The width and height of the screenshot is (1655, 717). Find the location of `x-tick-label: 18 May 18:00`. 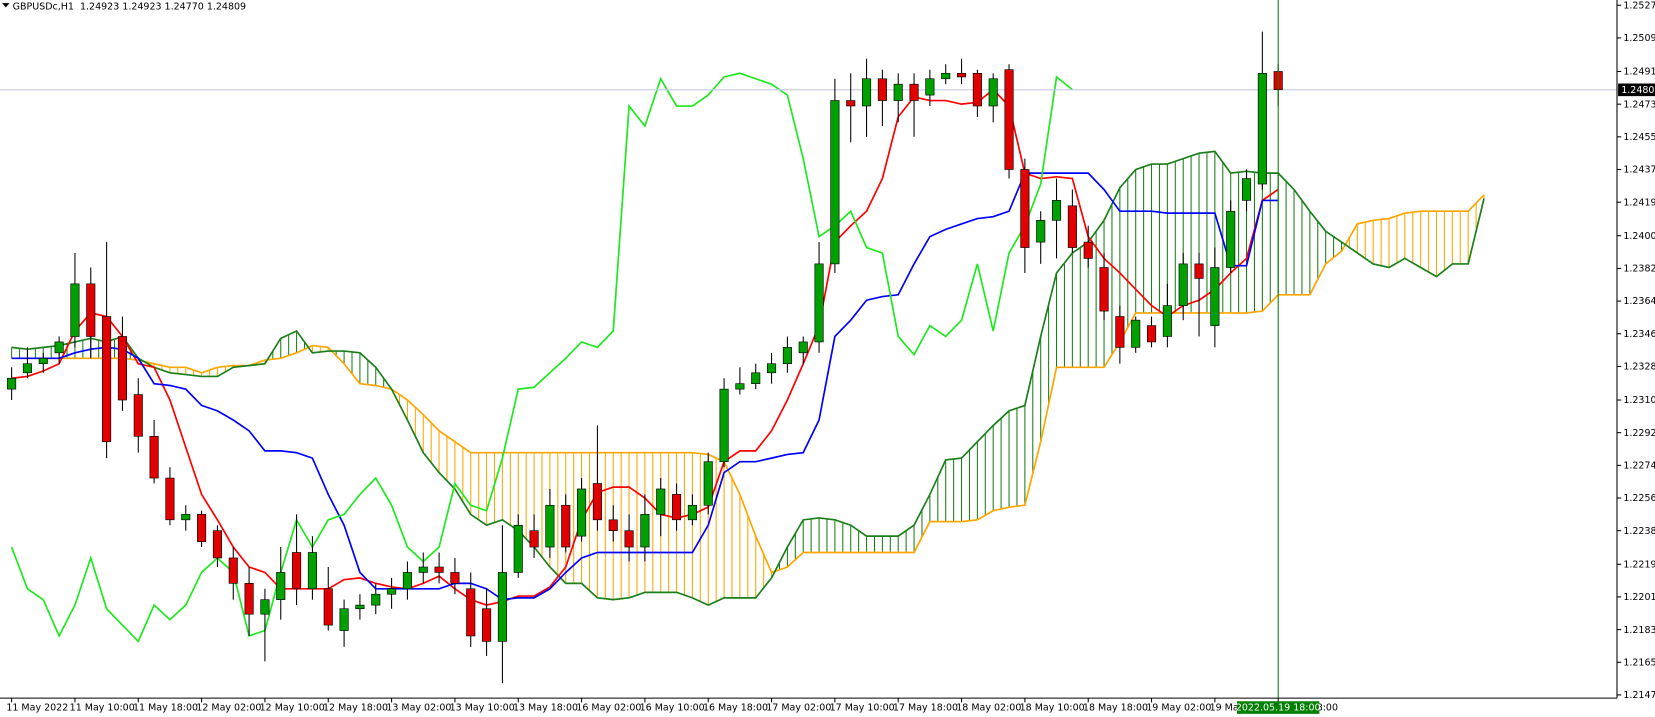

x-tick-label: 18 May 18:00 is located at coordinates (1115, 708).